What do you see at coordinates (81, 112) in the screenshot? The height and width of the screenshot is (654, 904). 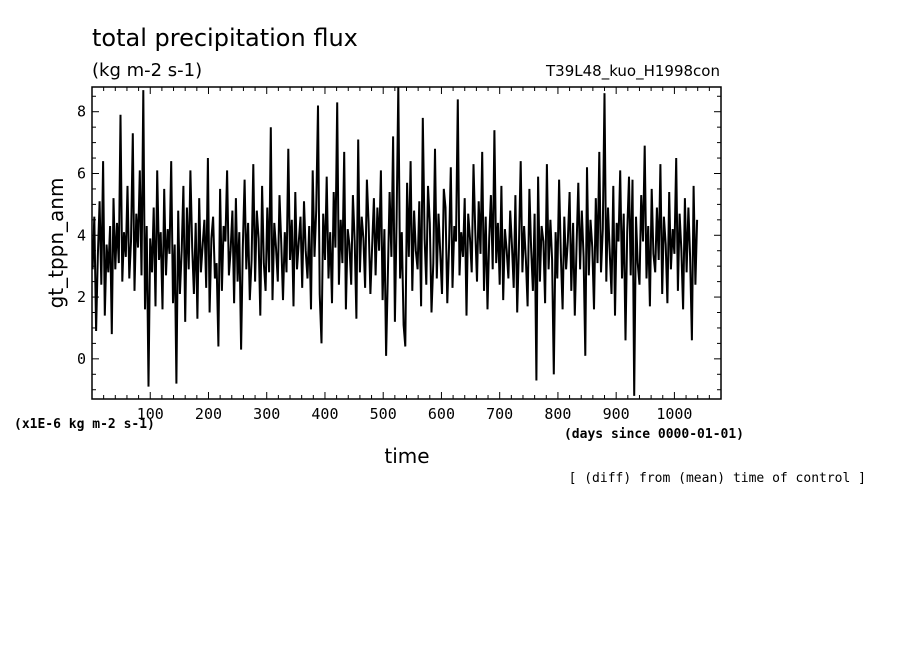 I see `y-tick-label: 8` at bounding box center [81, 112].